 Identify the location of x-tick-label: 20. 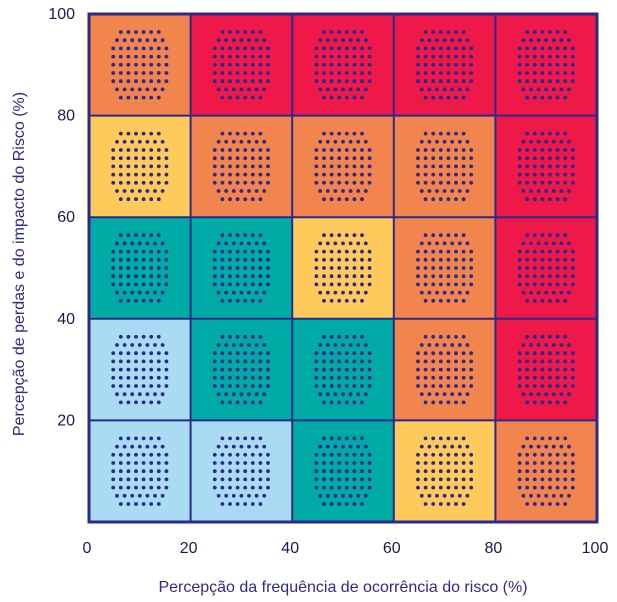
(189, 548).